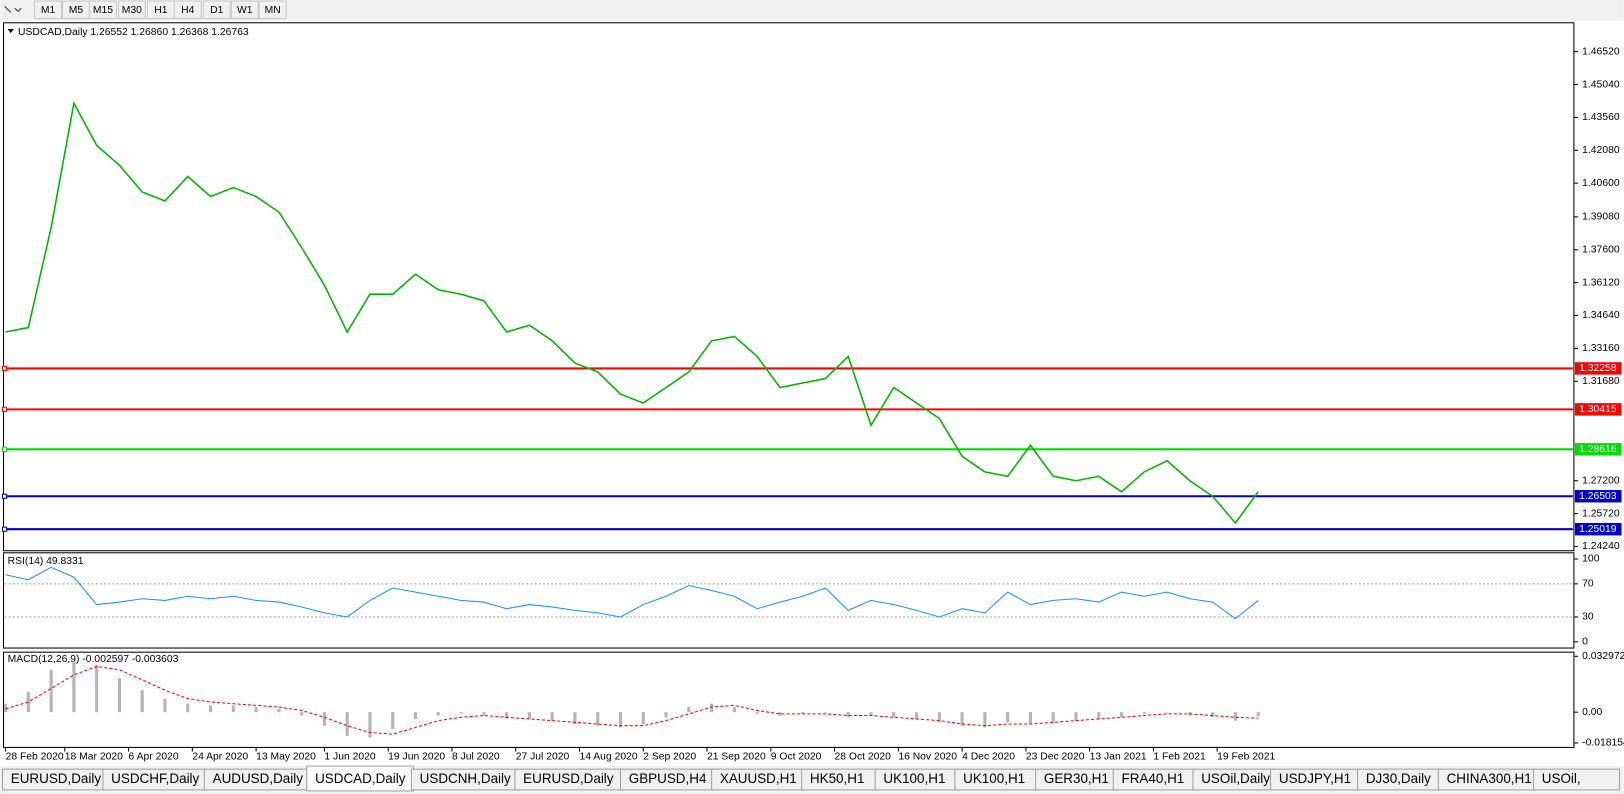  I want to click on timeframe-label: M30, so click(132, 10).